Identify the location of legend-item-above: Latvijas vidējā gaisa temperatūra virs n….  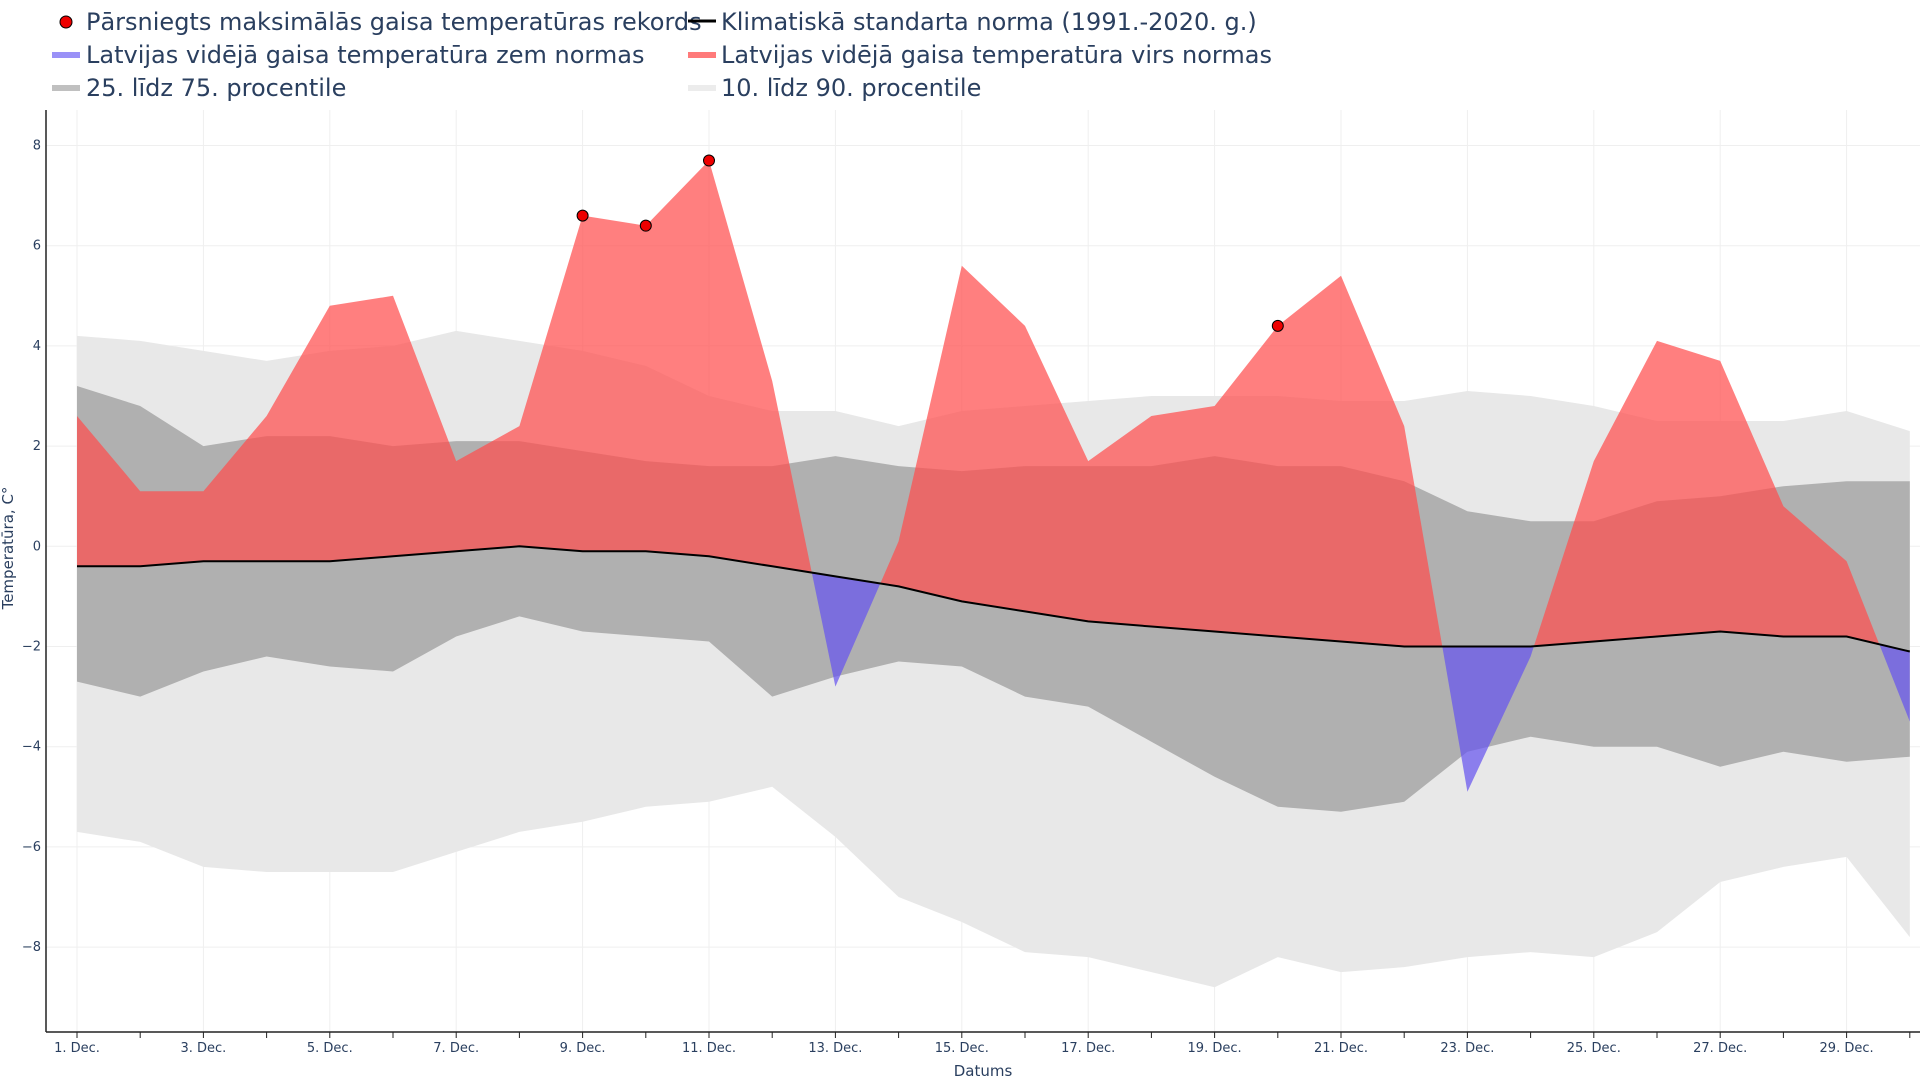
(980, 55).